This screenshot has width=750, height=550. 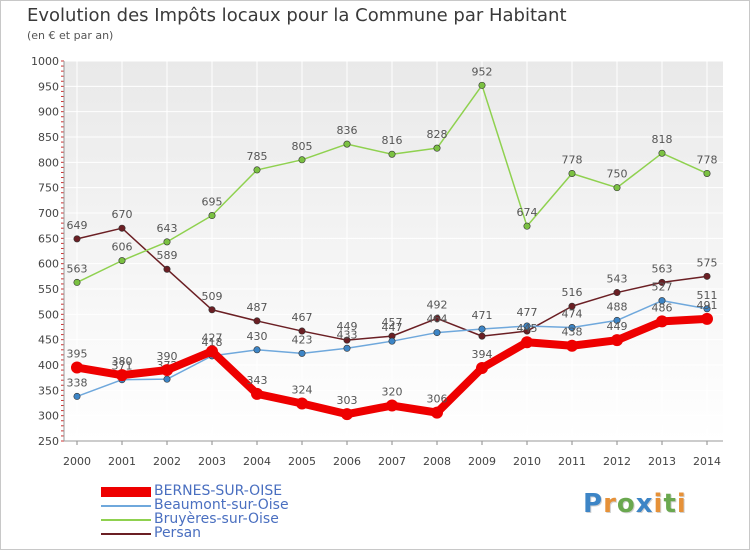 I want to click on legend-item: Persan, so click(x=261, y=533).